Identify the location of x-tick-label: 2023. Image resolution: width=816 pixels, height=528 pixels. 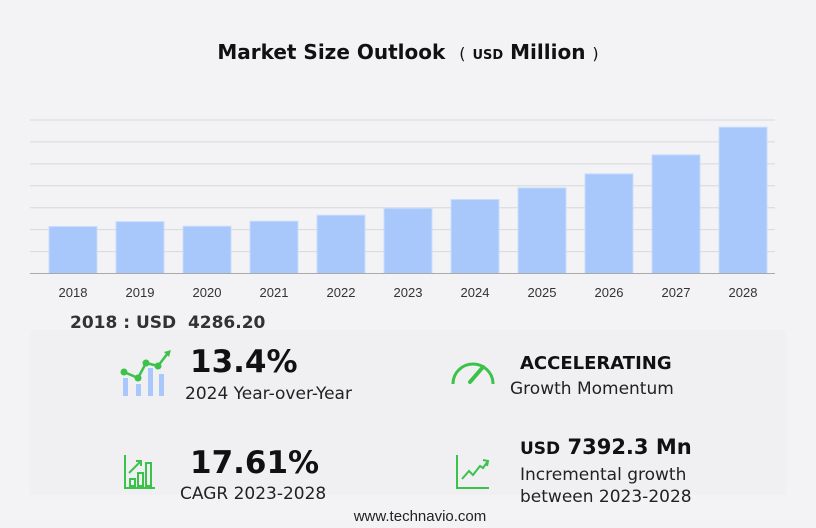
(408, 292).